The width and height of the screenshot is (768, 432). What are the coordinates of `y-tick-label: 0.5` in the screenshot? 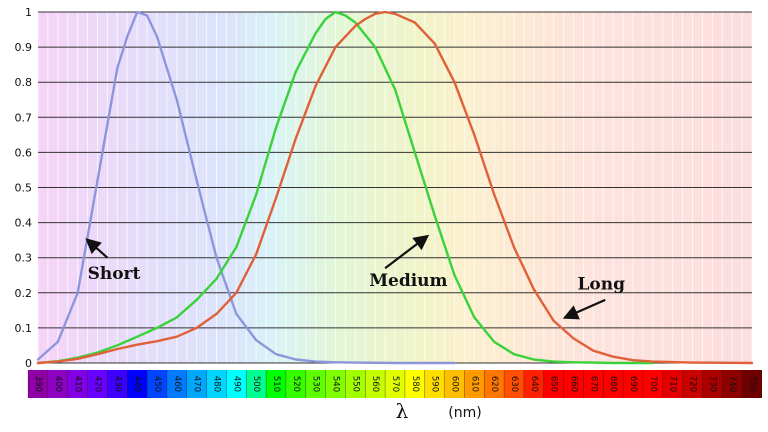 It's located at (24, 188).